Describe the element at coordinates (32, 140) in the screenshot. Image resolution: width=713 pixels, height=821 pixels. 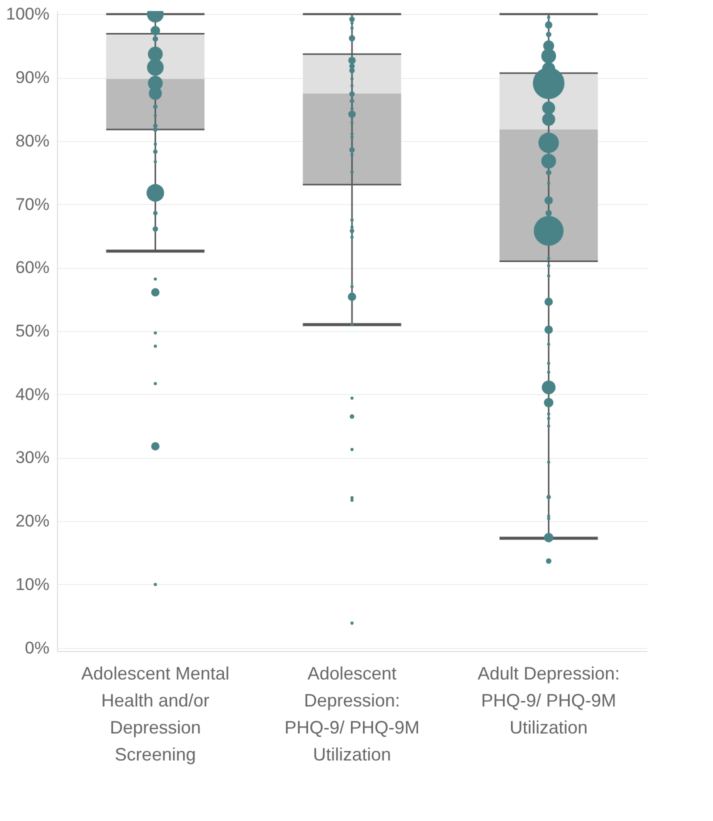
I see `y-tick-label: 80%` at that location.